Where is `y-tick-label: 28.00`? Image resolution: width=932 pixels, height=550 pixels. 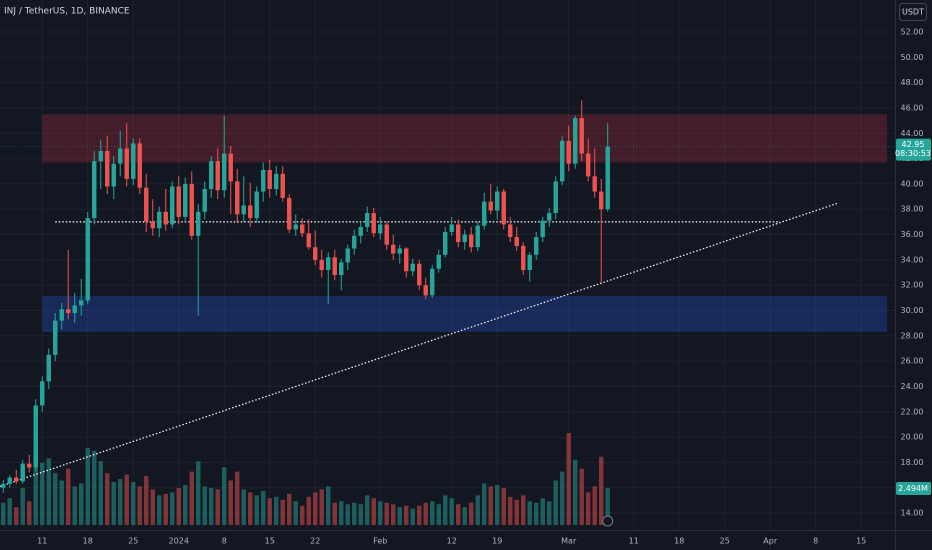
y-tick-label: 28.00 is located at coordinates (912, 335).